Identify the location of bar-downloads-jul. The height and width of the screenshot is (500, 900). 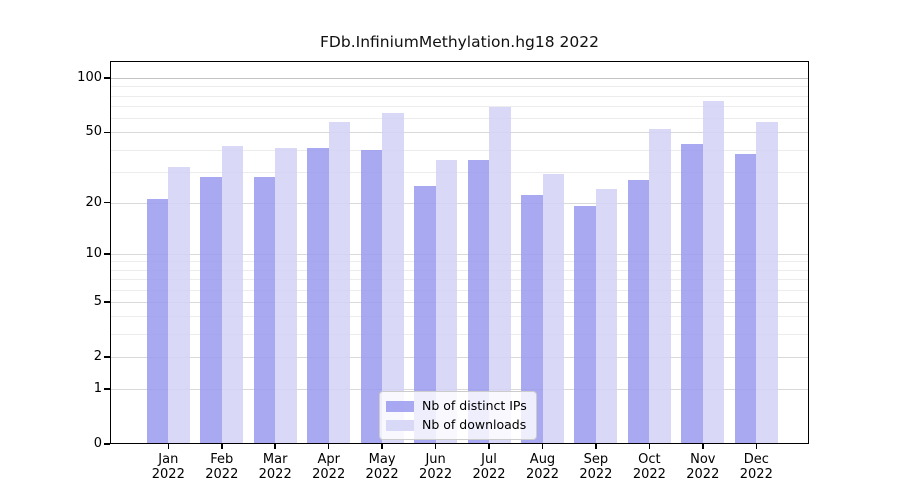
(500, 275).